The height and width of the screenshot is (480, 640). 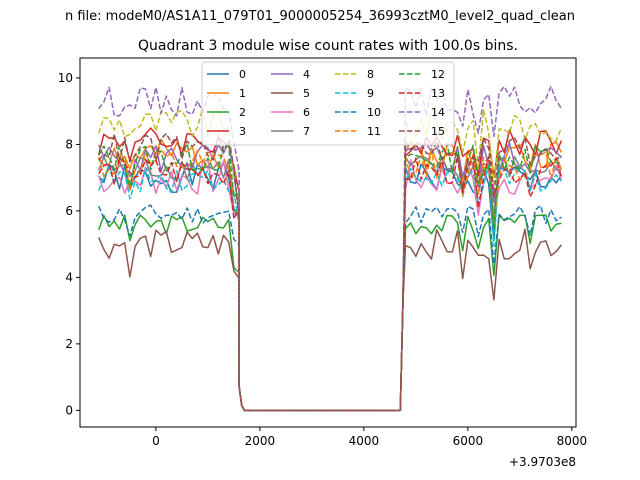 I want to click on legend-label-6: 6, so click(x=306, y=112).